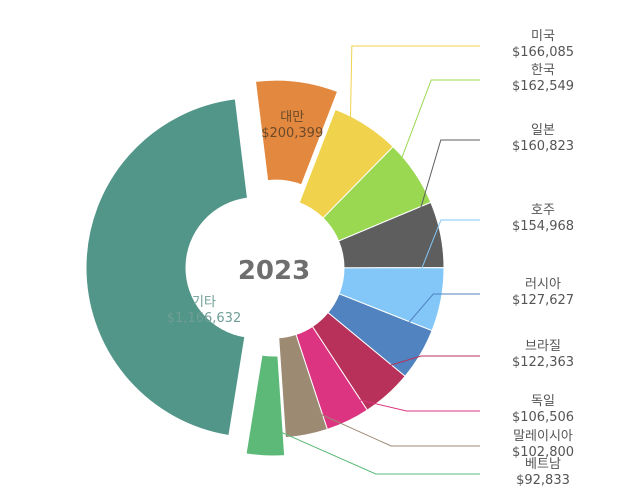  Describe the element at coordinates (292, 117) in the screenshot. I see `slice-name-label: 대만` at that location.